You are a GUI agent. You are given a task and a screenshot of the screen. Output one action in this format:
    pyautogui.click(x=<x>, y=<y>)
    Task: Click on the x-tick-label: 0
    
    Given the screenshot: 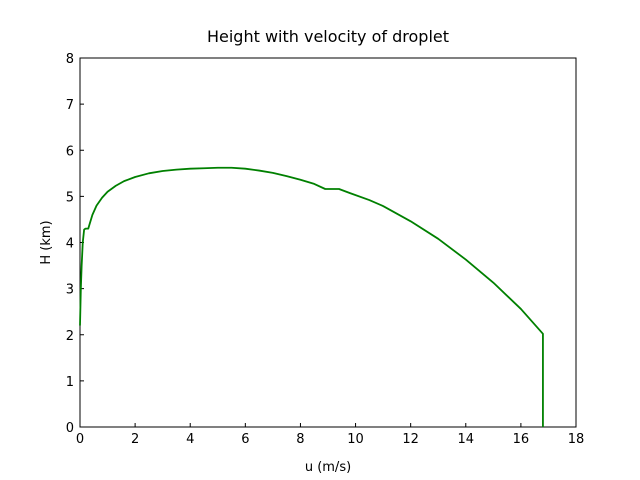 What is the action you would take?
    pyautogui.click(x=80, y=439)
    